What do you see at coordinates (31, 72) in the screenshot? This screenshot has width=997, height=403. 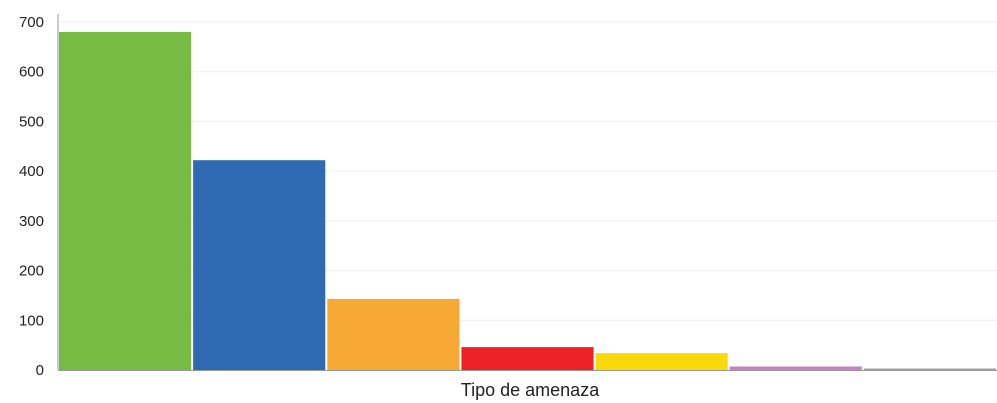 I see `y-tick-label-600: 600` at bounding box center [31, 72].